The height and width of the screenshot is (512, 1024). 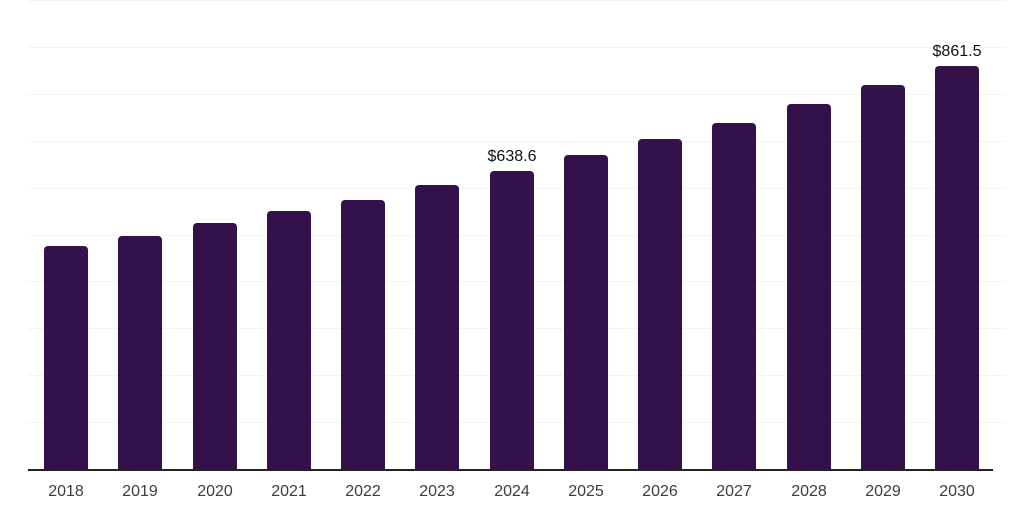 What do you see at coordinates (66, 491) in the screenshot?
I see `x-tick-label: 2018` at bounding box center [66, 491].